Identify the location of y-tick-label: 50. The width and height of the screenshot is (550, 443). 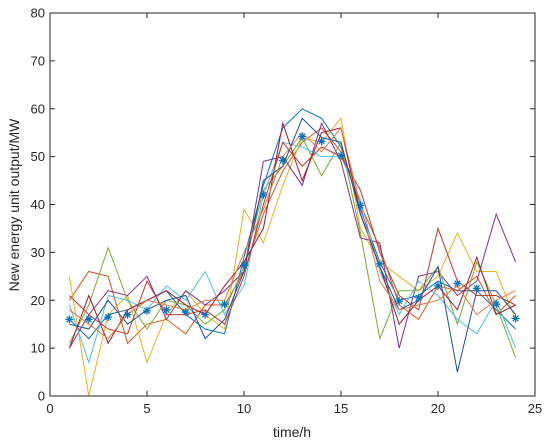
(38, 156).